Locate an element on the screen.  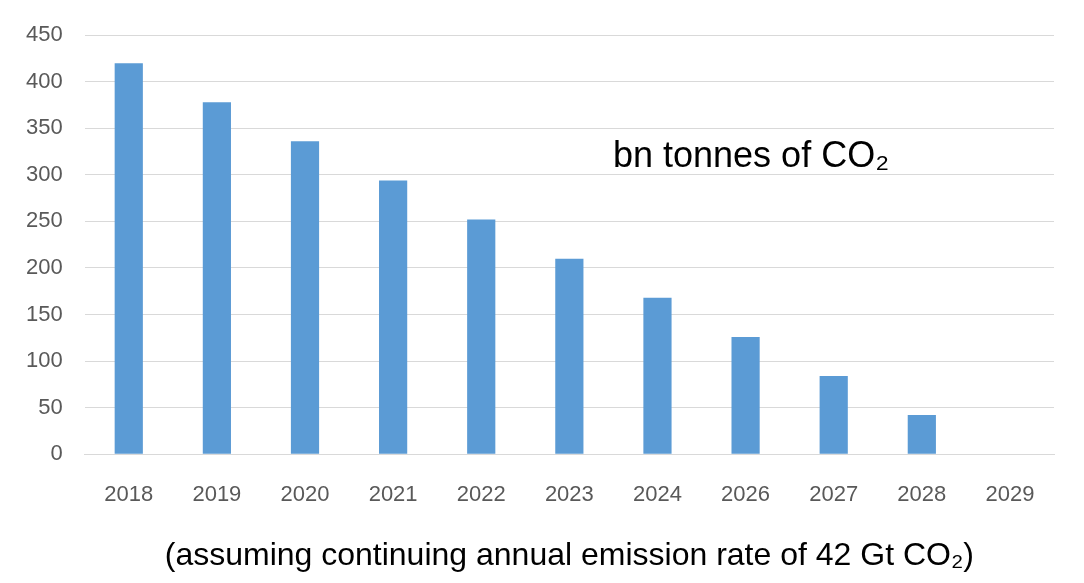
x-tick-label: 2018 is located at coordinates (129, 494).